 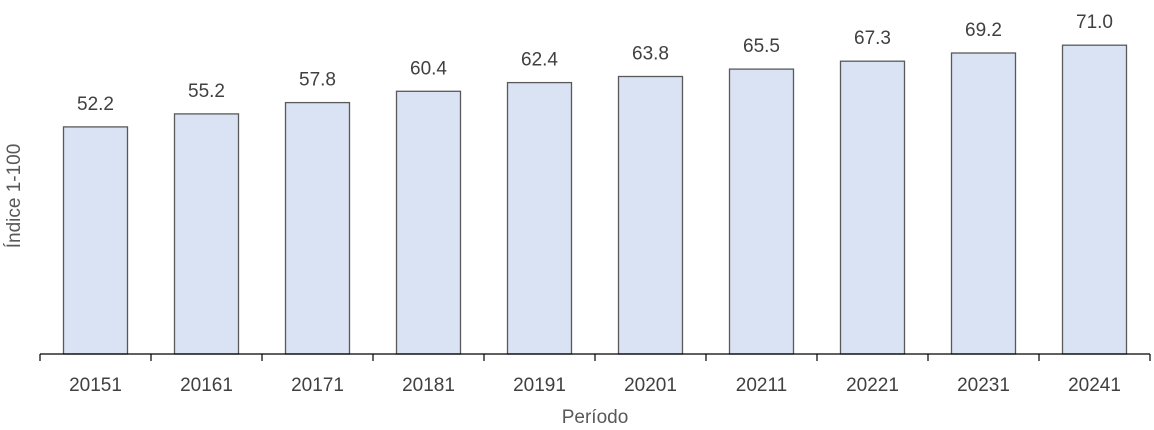 I want to click on data-label-20161: 55.2, so click(x=206, y=91).